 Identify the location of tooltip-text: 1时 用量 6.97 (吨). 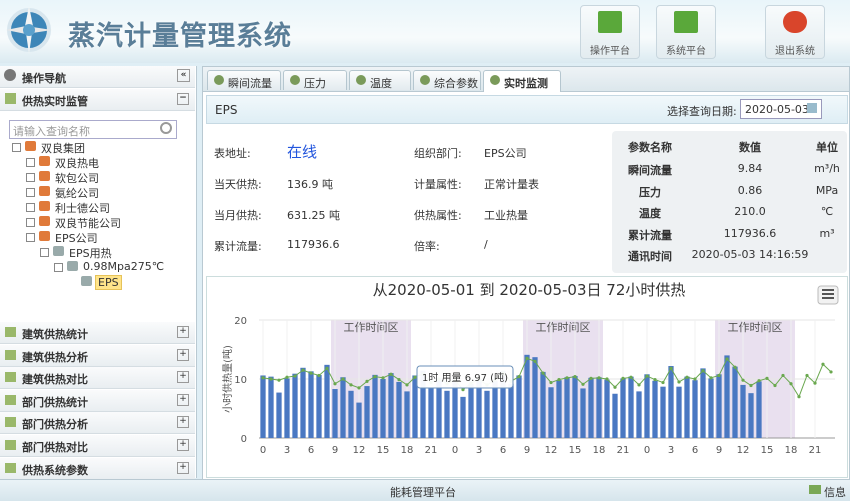
(465, 377).